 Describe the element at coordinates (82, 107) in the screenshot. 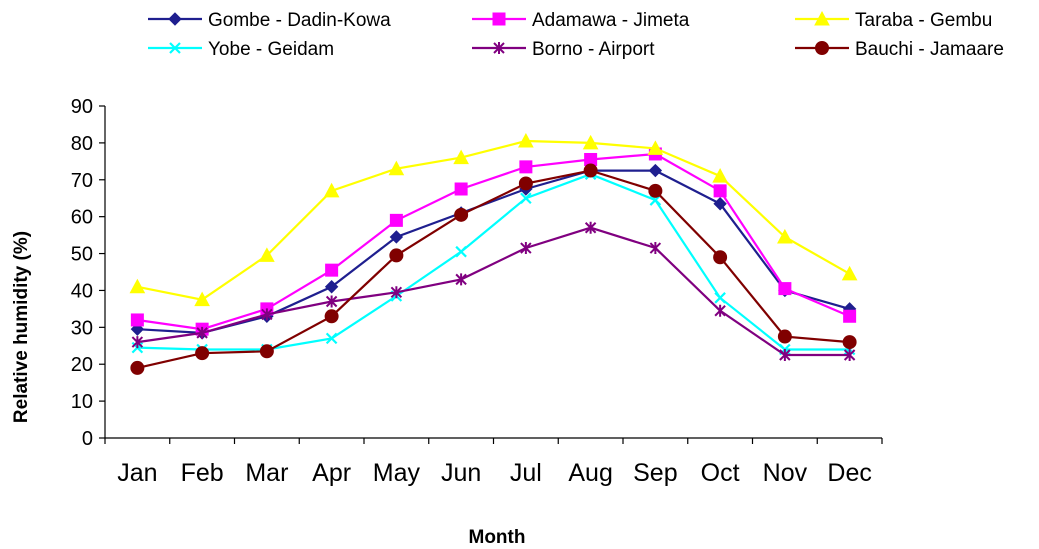

I see `y-tick-label: 90` at that location.